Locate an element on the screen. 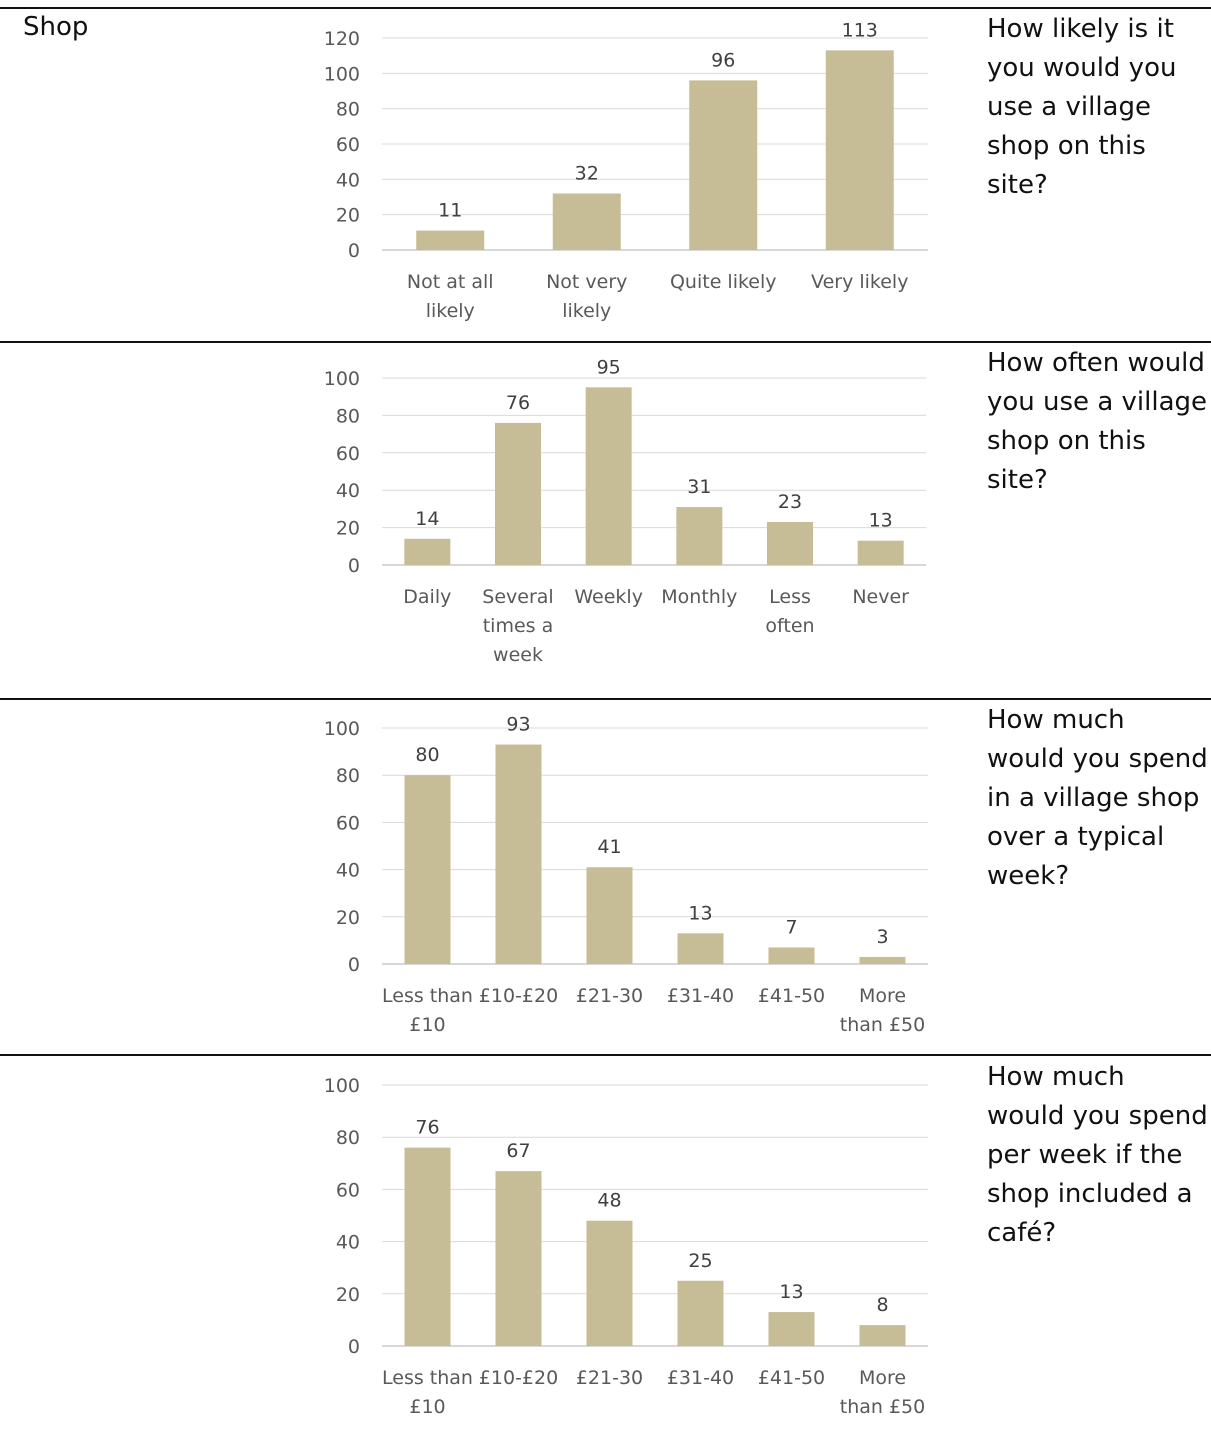 This screenshot has width=1211, height=1433. section-title: Shop is located at coordinates (56, 27).